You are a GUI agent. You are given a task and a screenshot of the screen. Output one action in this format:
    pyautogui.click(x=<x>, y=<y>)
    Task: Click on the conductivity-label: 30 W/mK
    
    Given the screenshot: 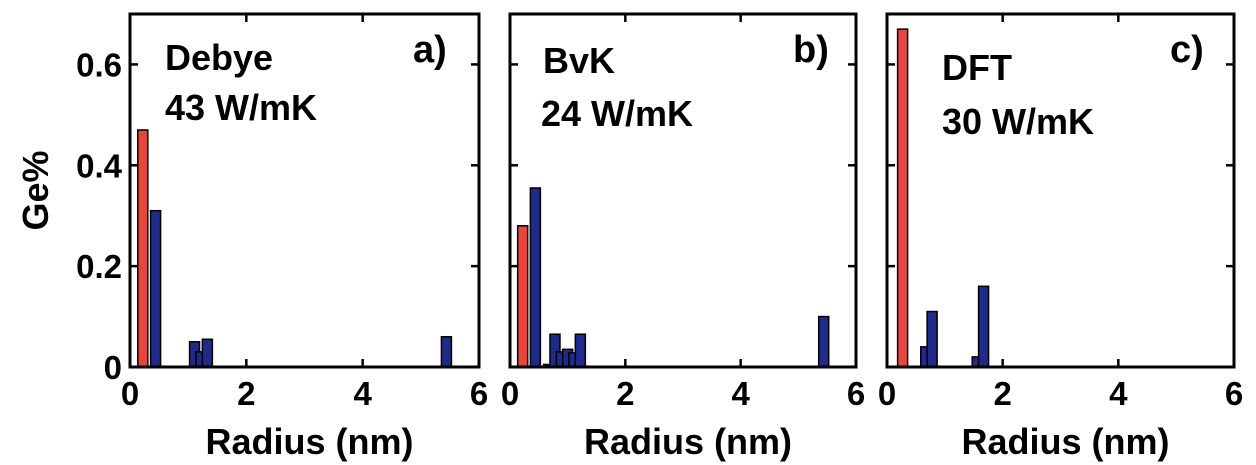 What is the action you would take?
    pyautogui.click(x=1018, y=121)
    